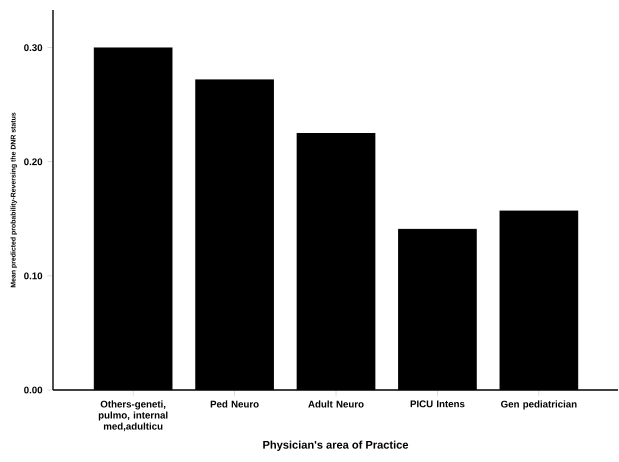  Describe the element at coordinates (33, 390) in the screenshot. I see `y-tick-label: 0.00` at that location.